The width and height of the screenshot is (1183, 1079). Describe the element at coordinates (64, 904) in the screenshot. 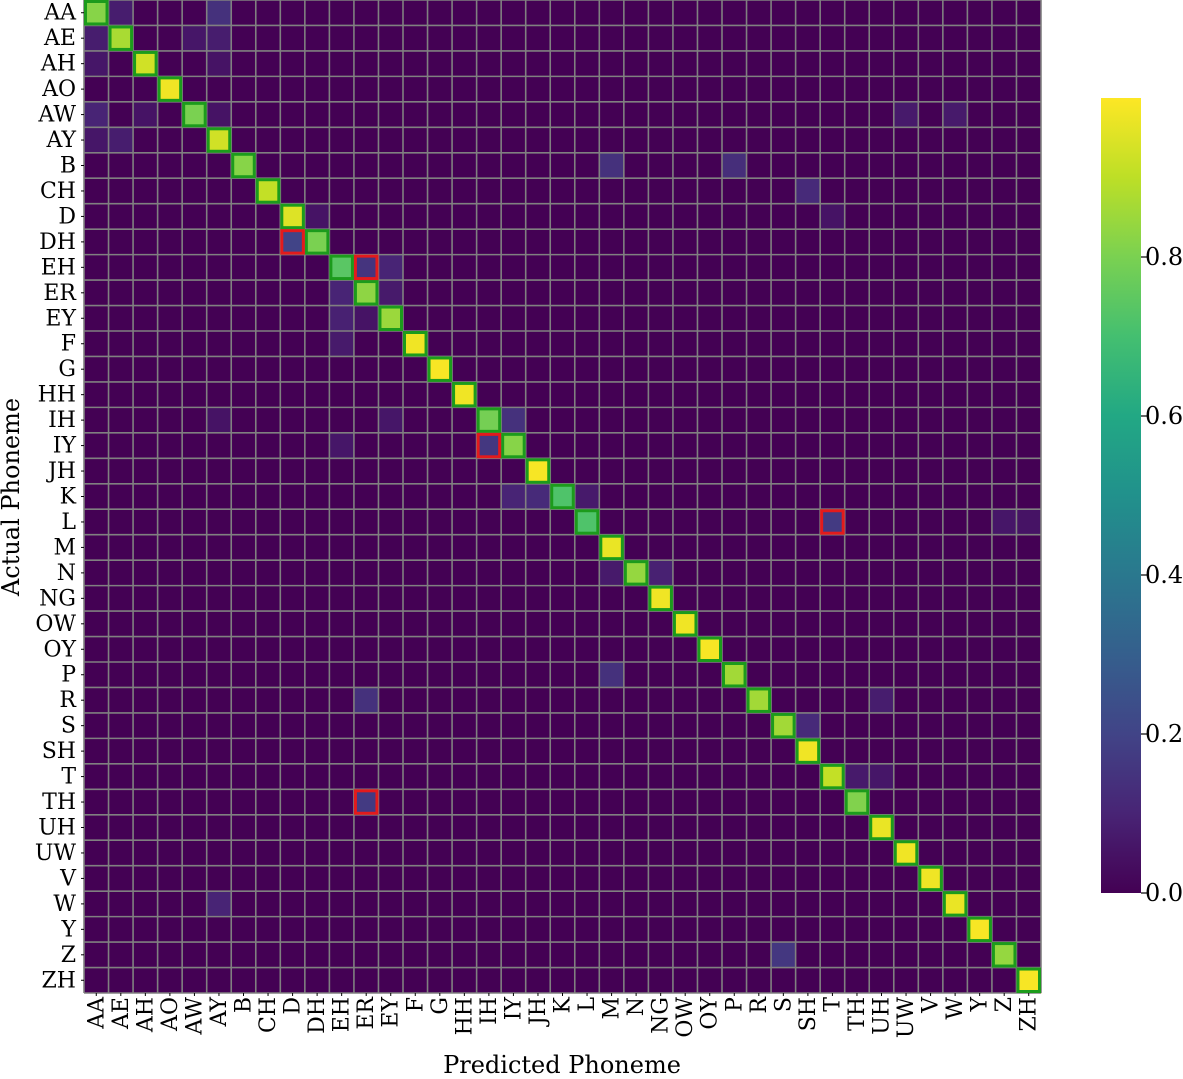

I see `y-tick-label: W` at that location.